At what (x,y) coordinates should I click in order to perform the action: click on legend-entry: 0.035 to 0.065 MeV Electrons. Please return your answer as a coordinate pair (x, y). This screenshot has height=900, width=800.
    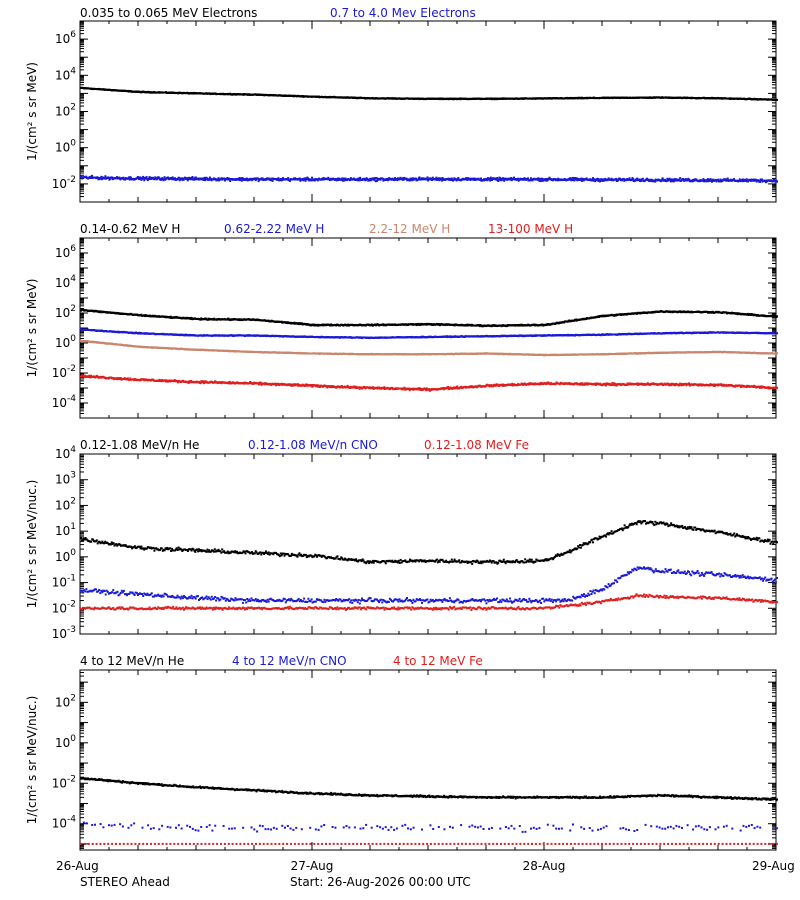
    Looking at the image, I should click on (168, 13).